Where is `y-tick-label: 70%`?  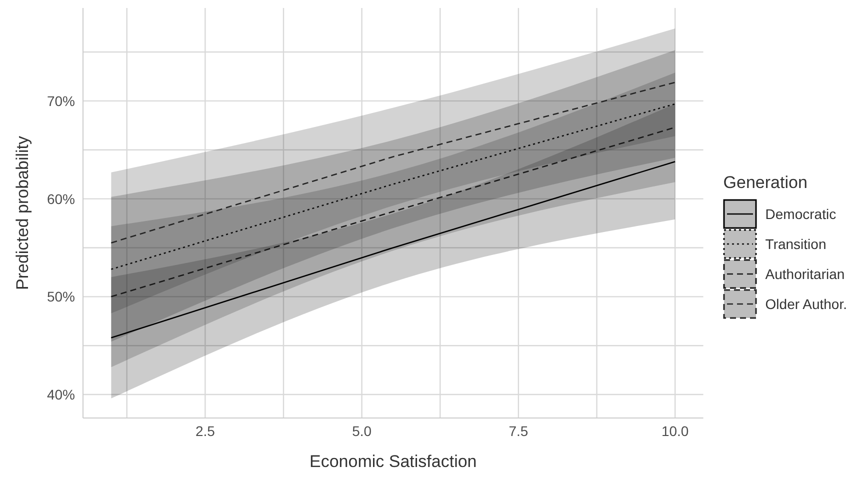 y-tick-label: 70% is located at coordinates (60, 100).